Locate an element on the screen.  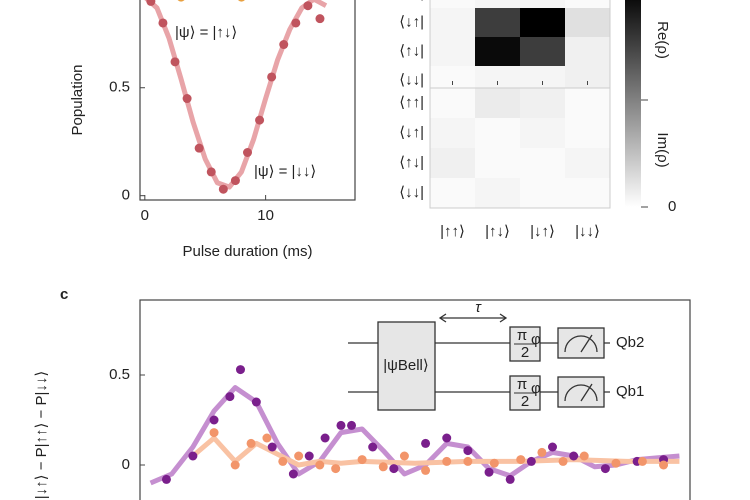
panel-label: c is located at coordinates (64, 294).